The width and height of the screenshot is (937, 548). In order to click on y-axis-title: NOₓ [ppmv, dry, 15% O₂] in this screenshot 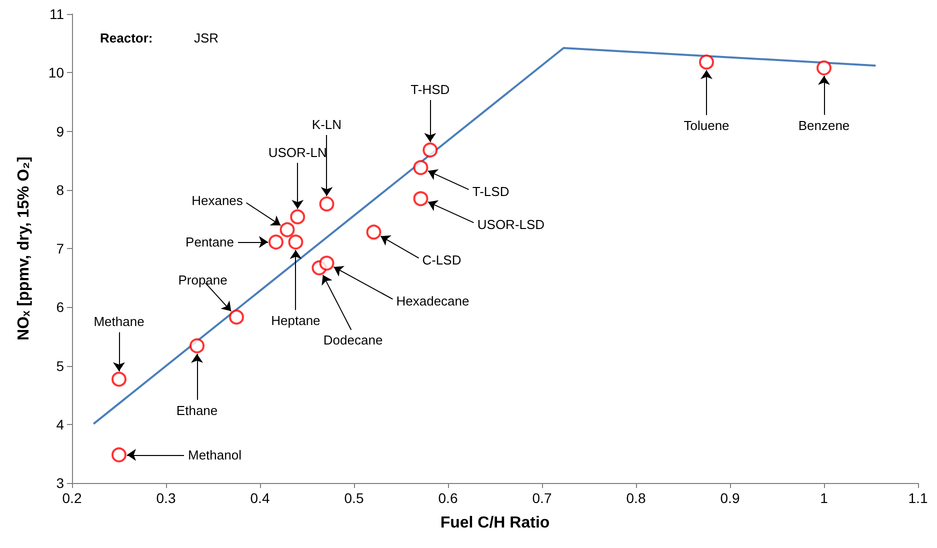, I will do `click(24, 248)`.